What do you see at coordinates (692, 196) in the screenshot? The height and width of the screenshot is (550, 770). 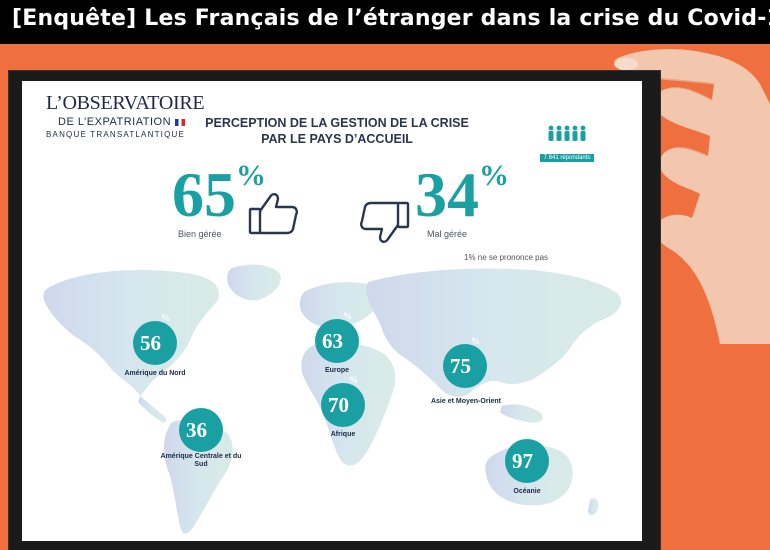 I see `hand-image` at bounding box center [692, 196].